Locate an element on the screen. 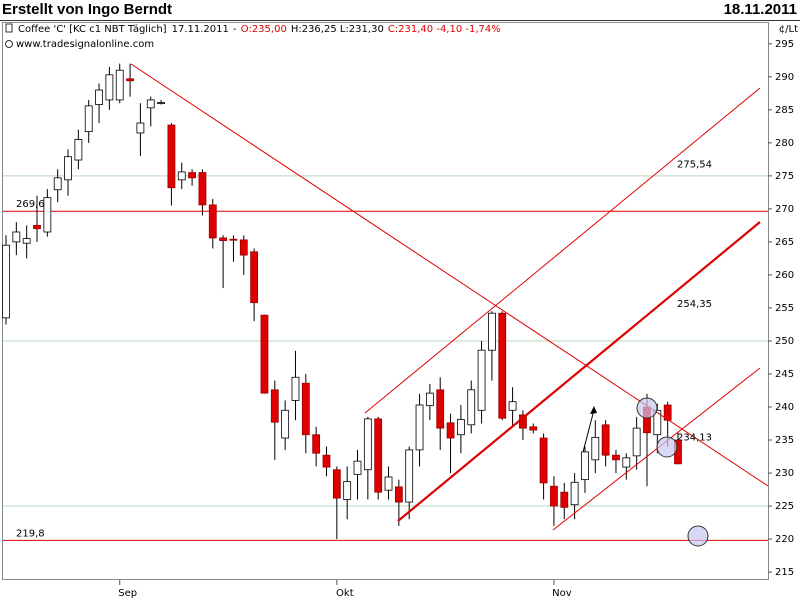 Image resolution: width=800 pixels, height=600 pixels. y-tick-label: 255 is located at coordinates (784, 308).